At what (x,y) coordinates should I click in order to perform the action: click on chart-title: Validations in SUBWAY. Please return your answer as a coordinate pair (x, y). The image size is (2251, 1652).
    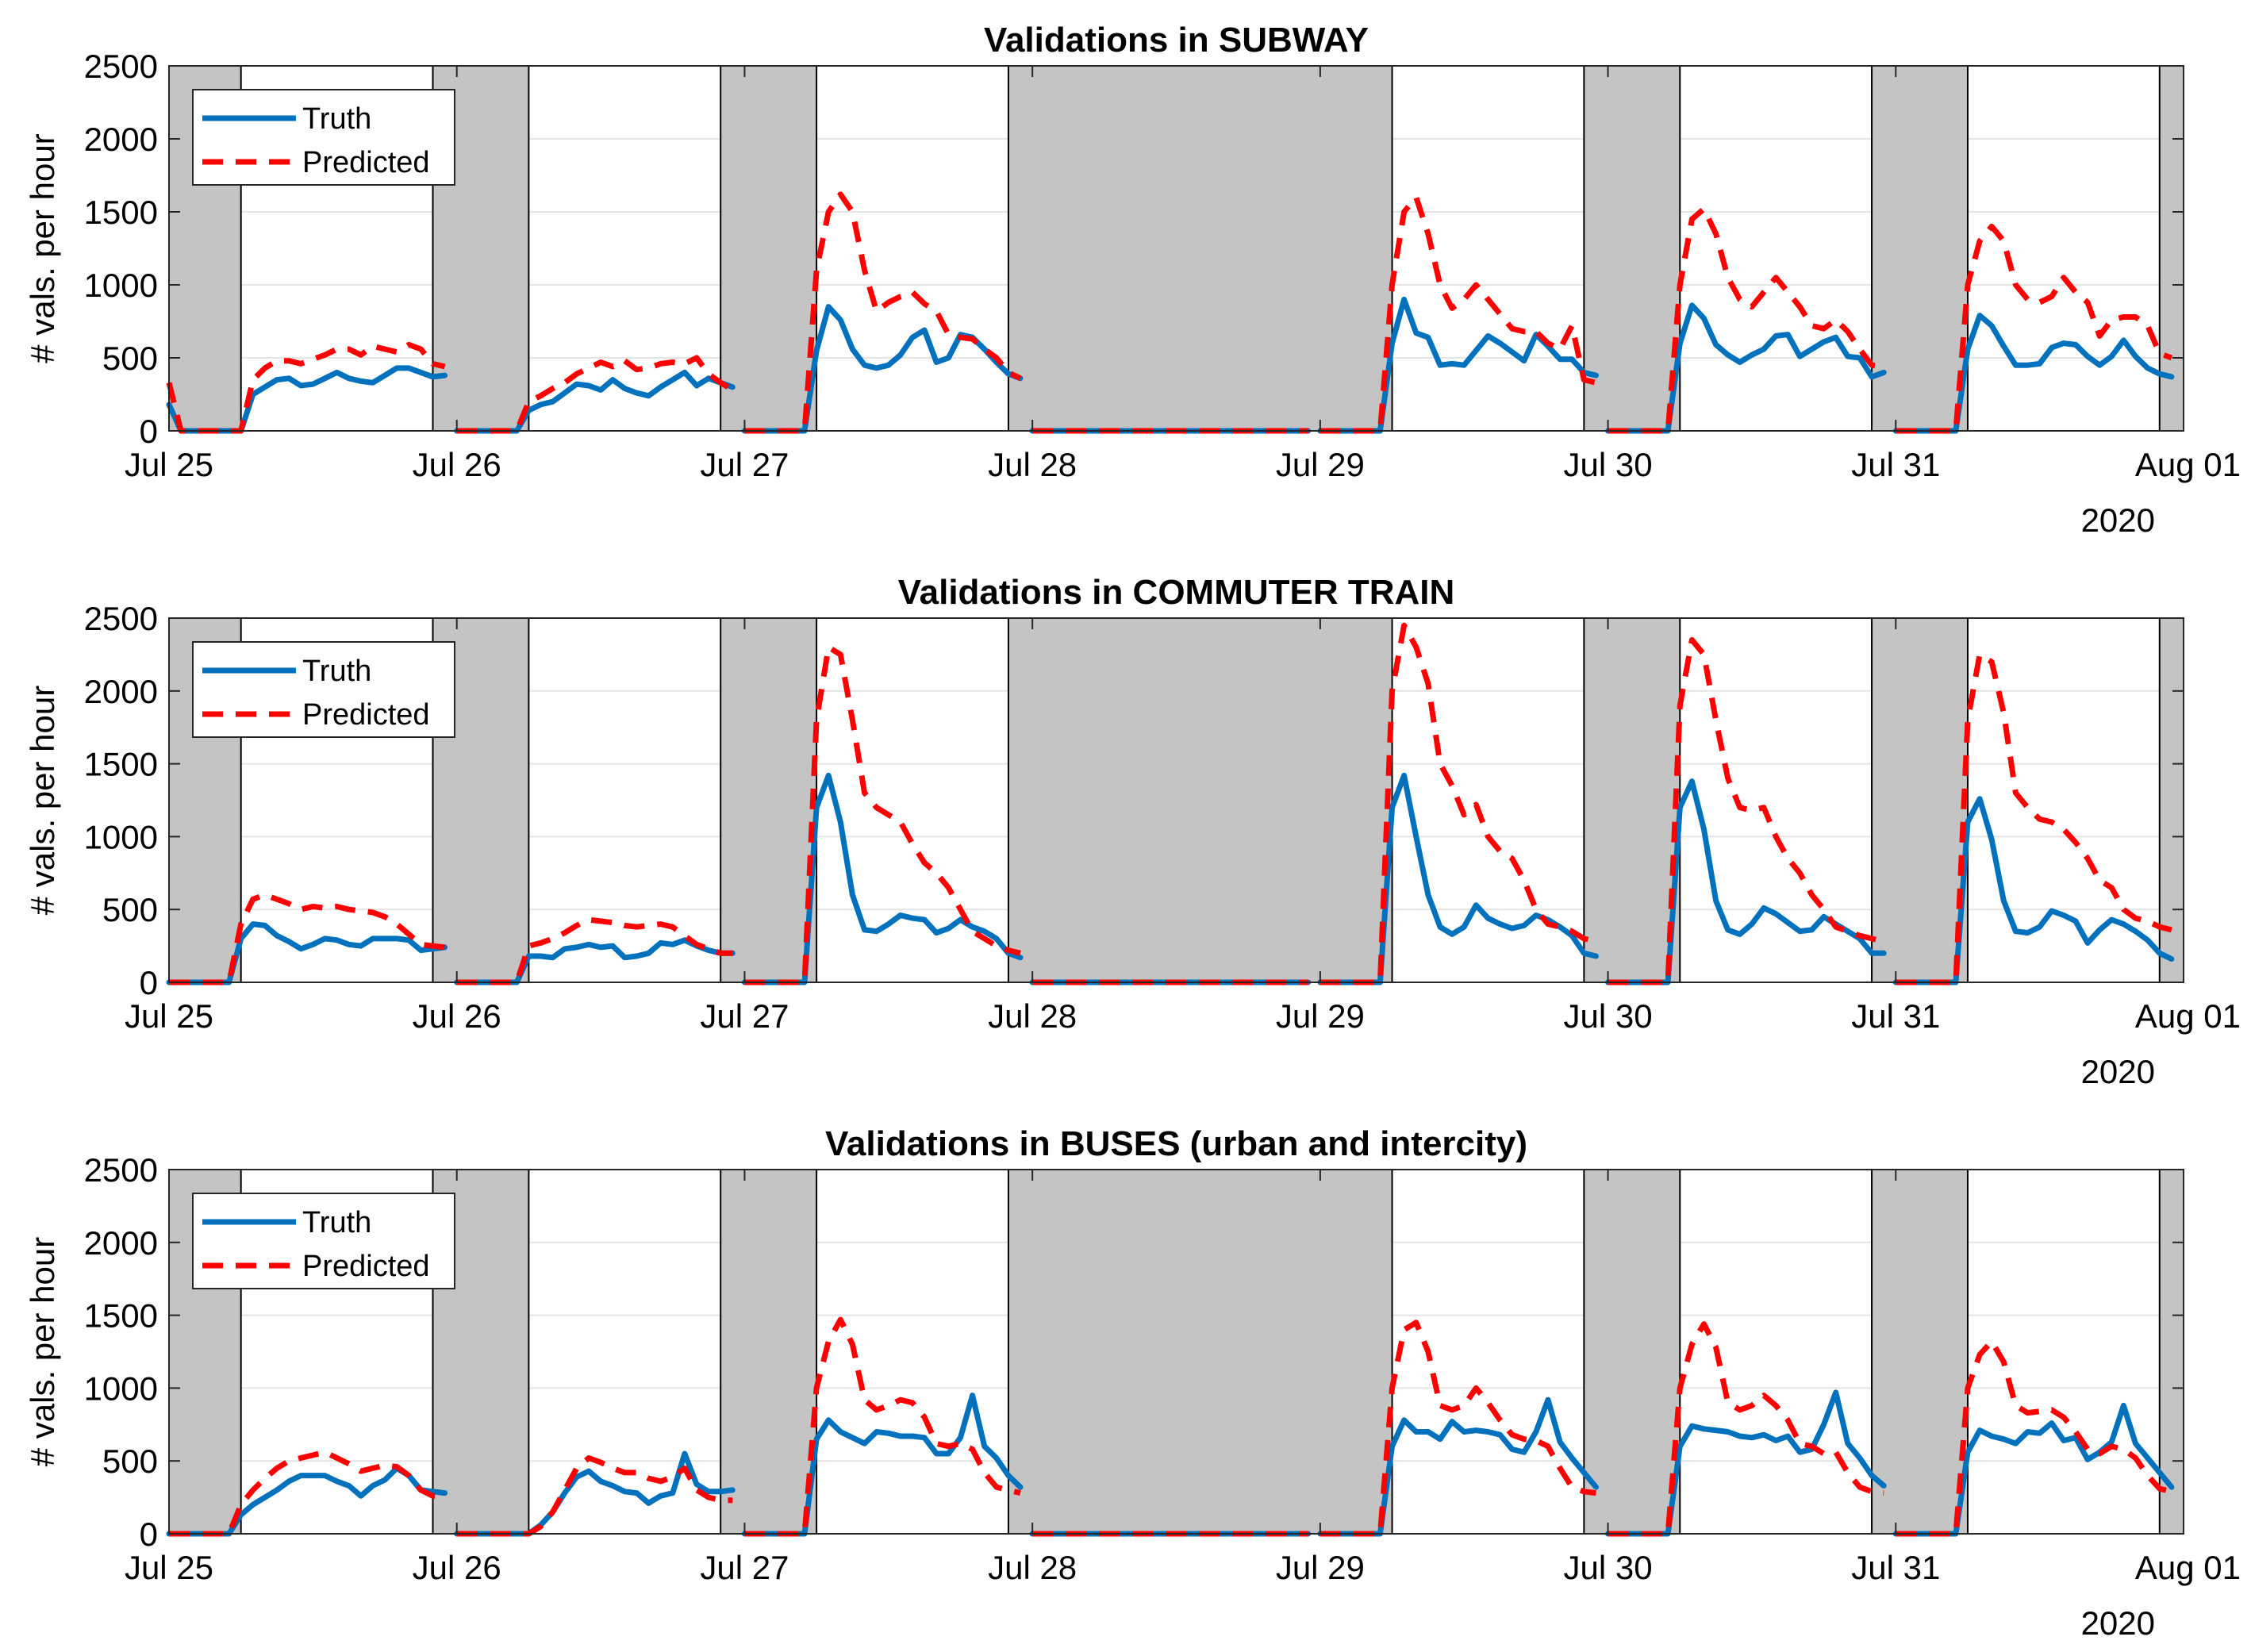
    Looking at the image, I should click on (1176, 40).